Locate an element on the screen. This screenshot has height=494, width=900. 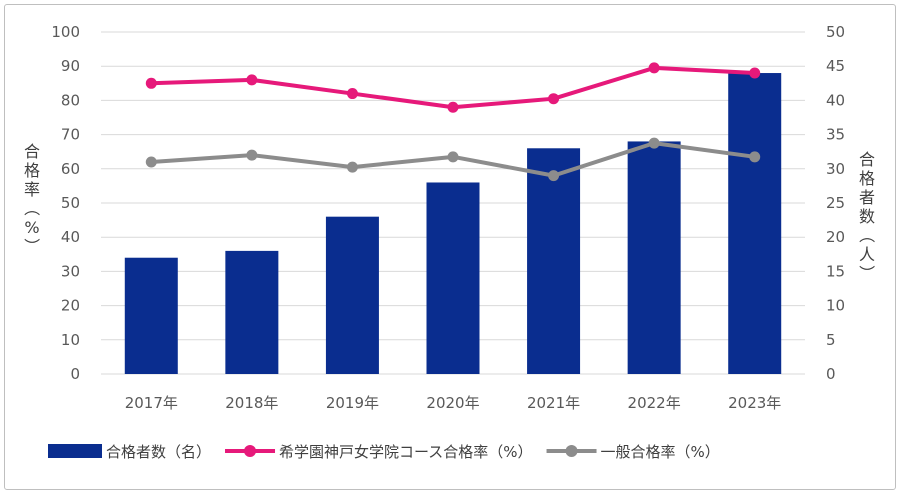
left-tick-label: 50 is located at coordinates (70, 203).